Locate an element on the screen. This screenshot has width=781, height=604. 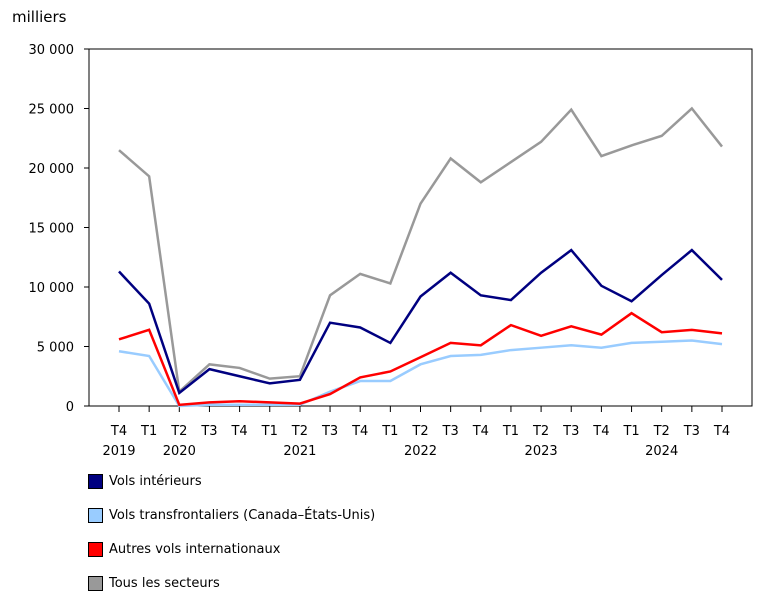
legend-label: Vols intérieurs is located at coordinates (155, 481).